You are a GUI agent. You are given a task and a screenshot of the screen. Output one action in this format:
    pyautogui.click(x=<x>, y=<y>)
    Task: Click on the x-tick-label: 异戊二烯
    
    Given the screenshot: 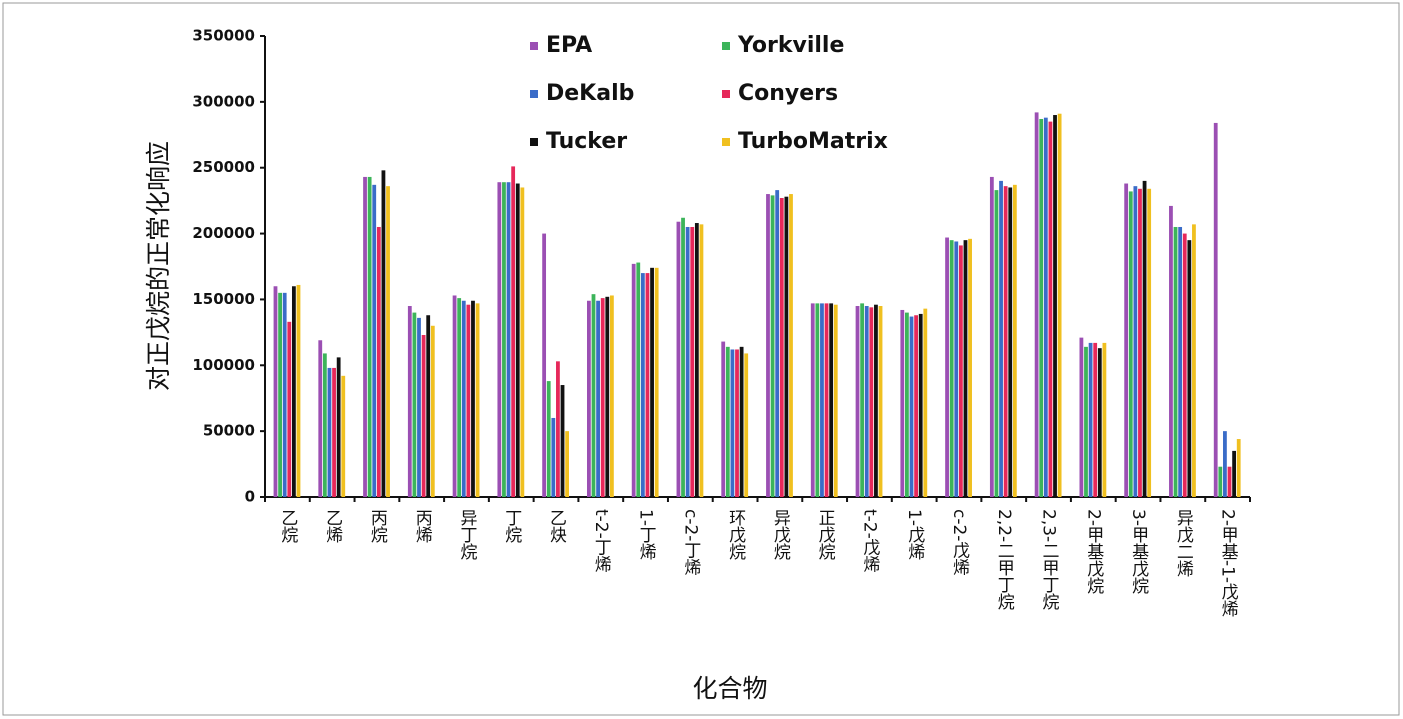 What is the action you would take?
    pyautogui.click(x=1183, y=543)
    